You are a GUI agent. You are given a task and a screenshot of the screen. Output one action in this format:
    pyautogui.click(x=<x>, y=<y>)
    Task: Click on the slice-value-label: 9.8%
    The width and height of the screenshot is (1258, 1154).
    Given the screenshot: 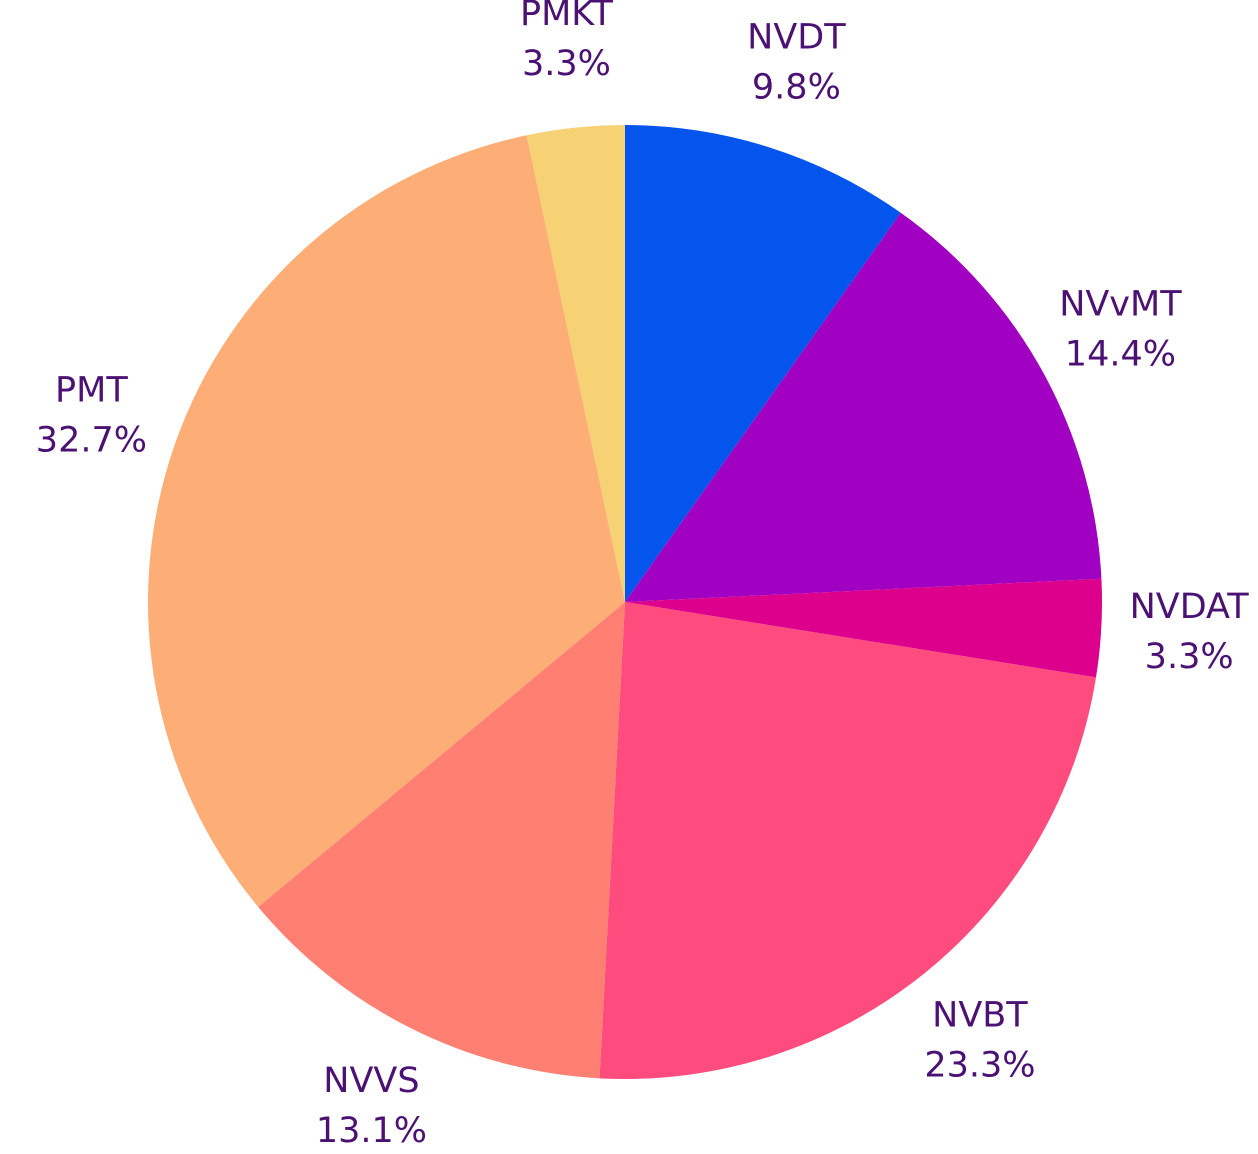 What is the action you would take?
    pyautogui.click(x=796, y=88)
    